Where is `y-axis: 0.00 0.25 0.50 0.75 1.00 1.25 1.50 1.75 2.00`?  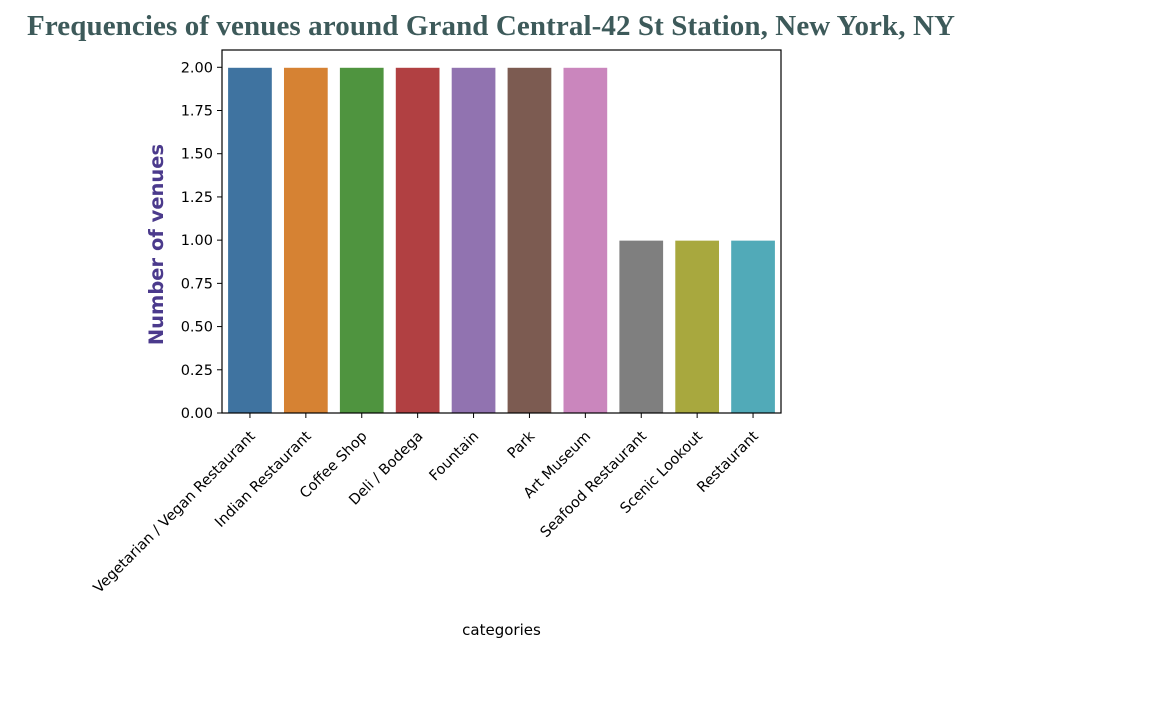 y-axis: 0.00 0.25 0.50 0.75 1.00 1.25 1.50 1.75 2.00 is located at coordinates (201, 241).